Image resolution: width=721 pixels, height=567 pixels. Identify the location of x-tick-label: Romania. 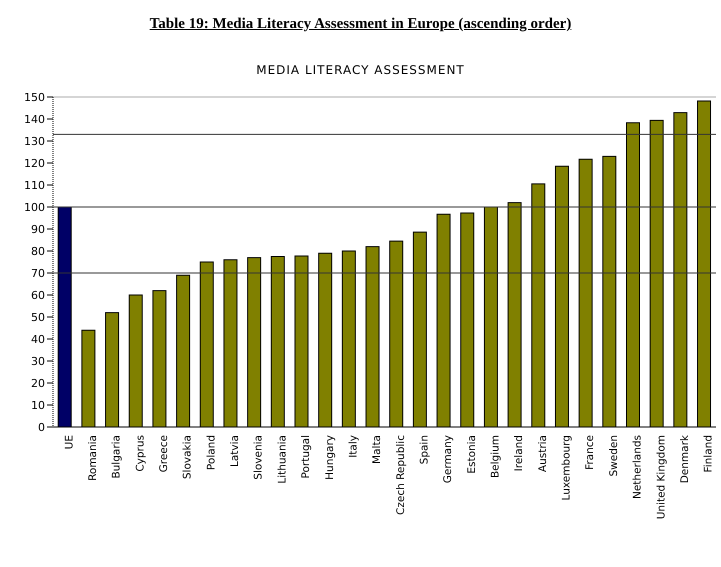
(92, 458).